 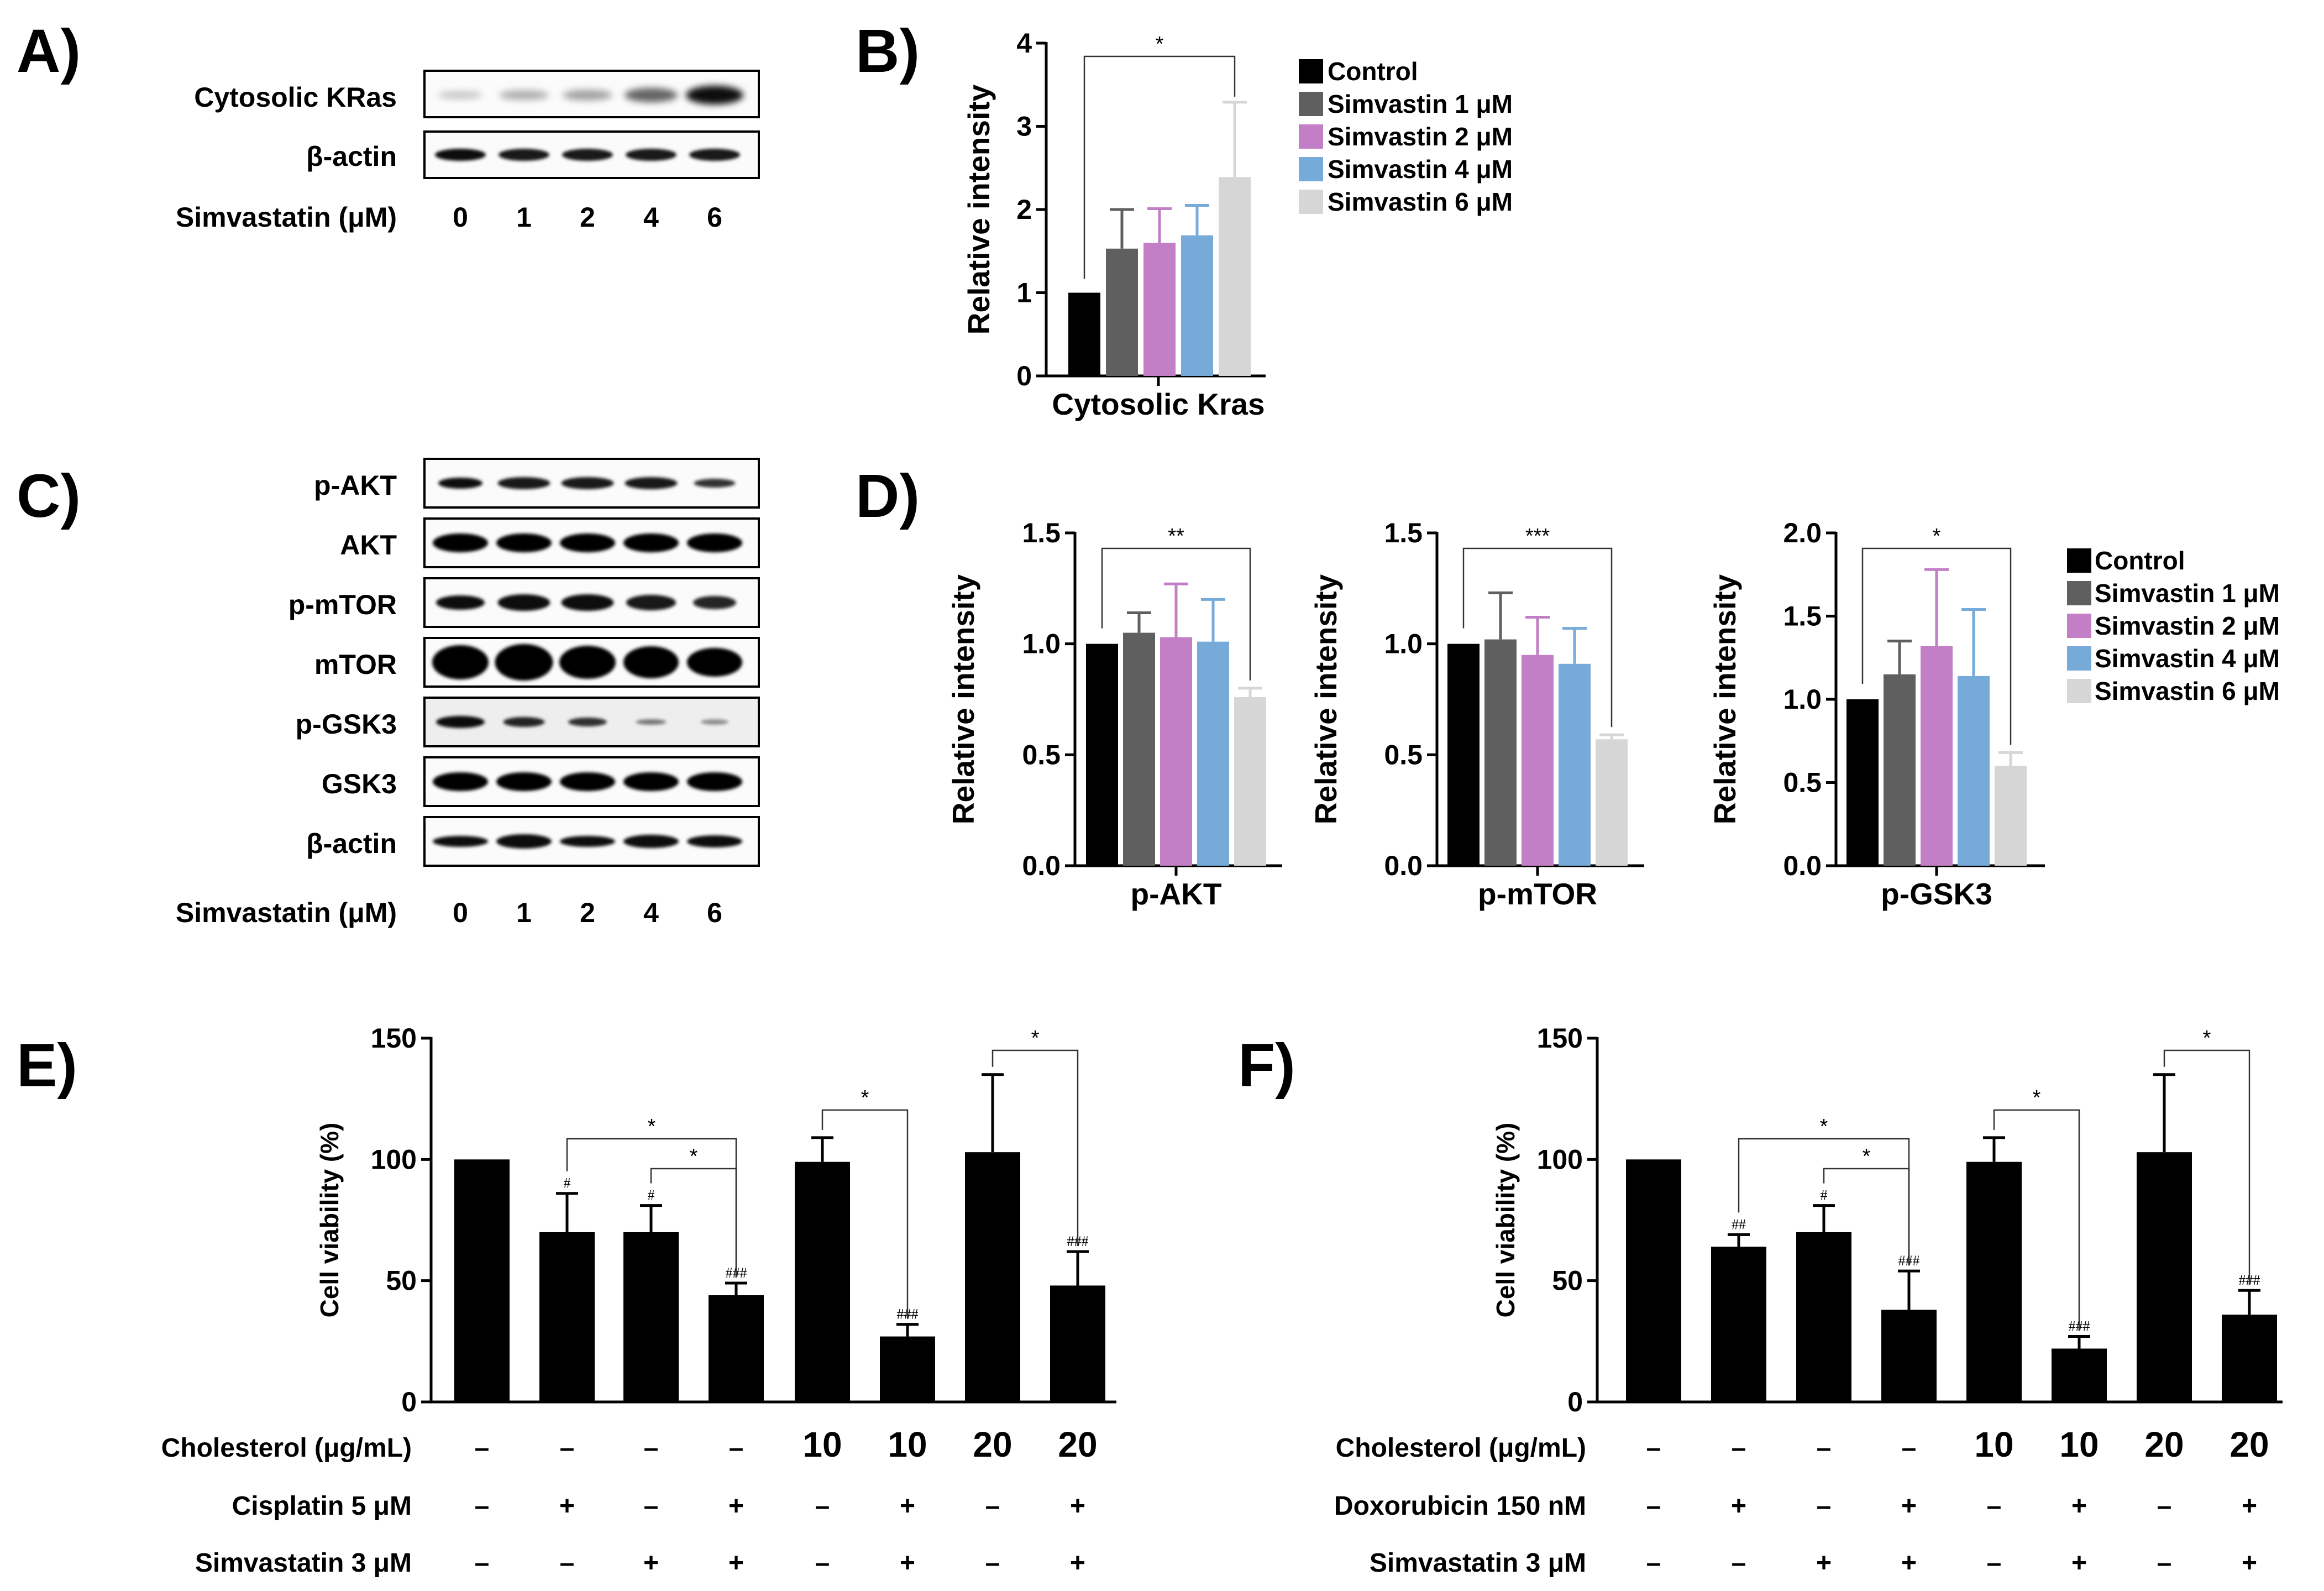 I want to click on chartB-ytick-label-2: 2, so click(x=1024, y=210).